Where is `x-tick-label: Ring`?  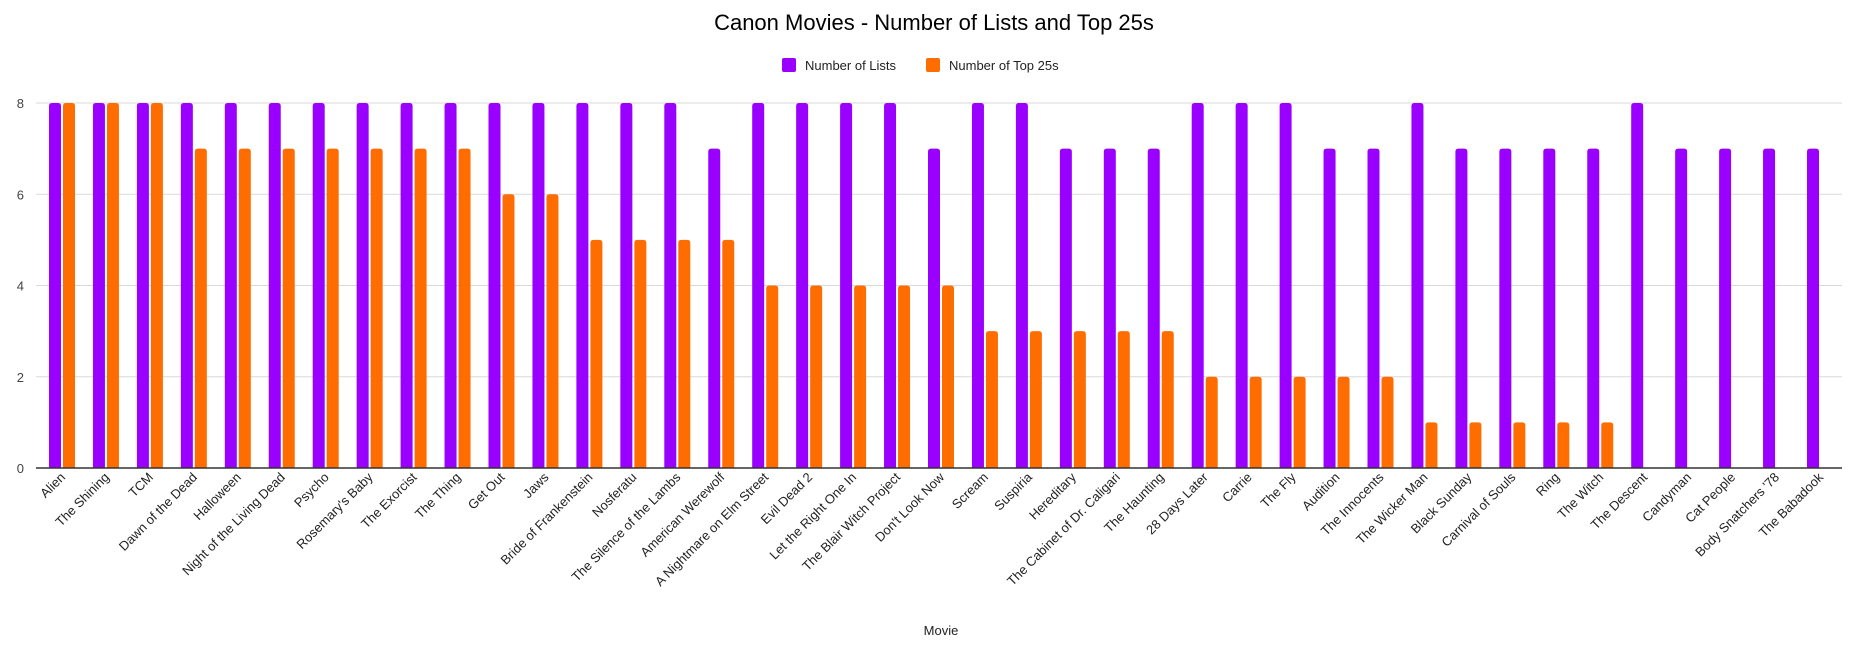
x-tick-label: Ring is located at coordinates (1548, 485).